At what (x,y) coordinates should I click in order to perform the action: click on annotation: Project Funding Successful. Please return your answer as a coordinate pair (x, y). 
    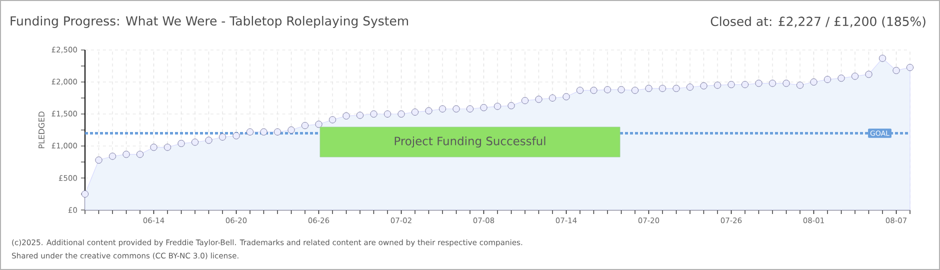
    Looking at the image, I should click on (470, 142).